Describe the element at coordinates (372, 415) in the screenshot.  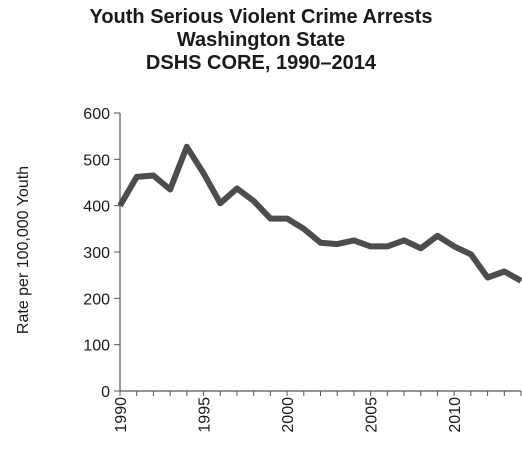
I see `x-tick-label: 2005` at that location.